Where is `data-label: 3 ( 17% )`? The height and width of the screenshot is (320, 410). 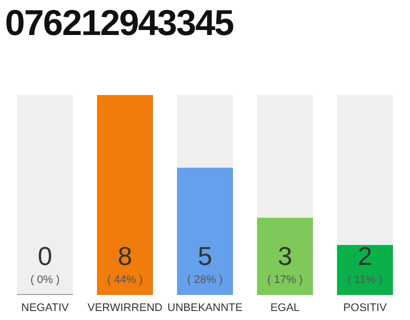
data-label: 3 ( 17% ) is located at coordinates (285, 263).